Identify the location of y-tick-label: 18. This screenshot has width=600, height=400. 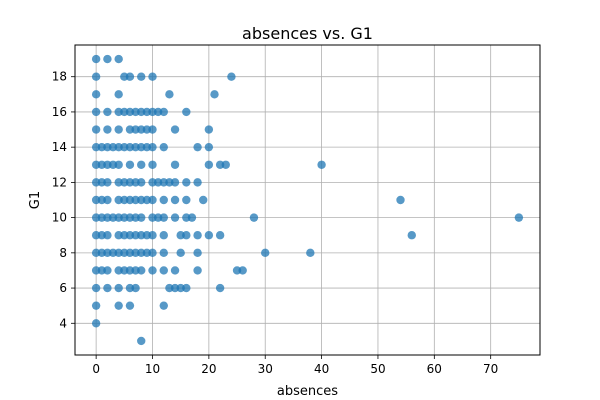
(59, 77).